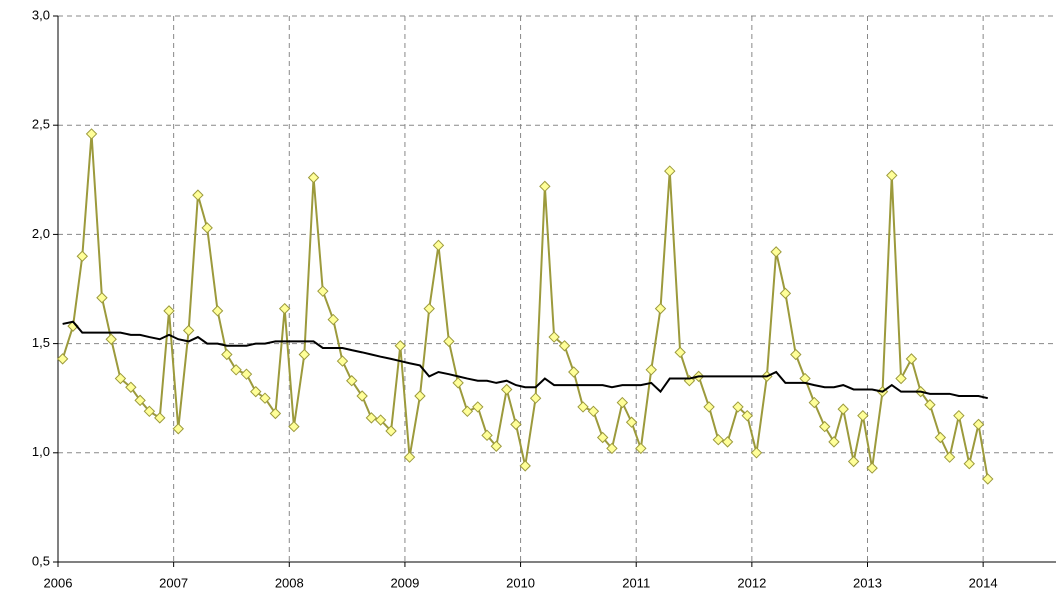 The width and height of the screenshot is (1058, 595). I want to click on x-tick-label: 2006, so click(58, 582).